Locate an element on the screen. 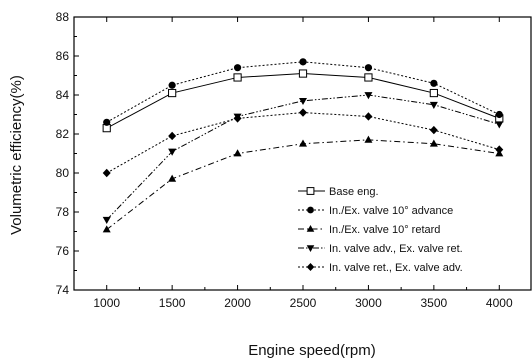 The height and width of the screenshot is (363, 532). legend-label-1: In./Ex. valve 10° advance is located at coordinates (391, 211).